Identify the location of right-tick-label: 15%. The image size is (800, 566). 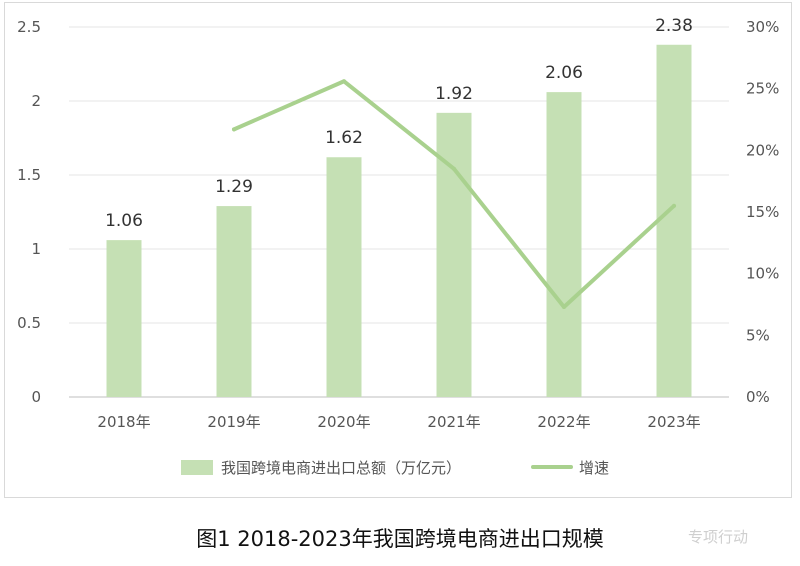
(762, 212).